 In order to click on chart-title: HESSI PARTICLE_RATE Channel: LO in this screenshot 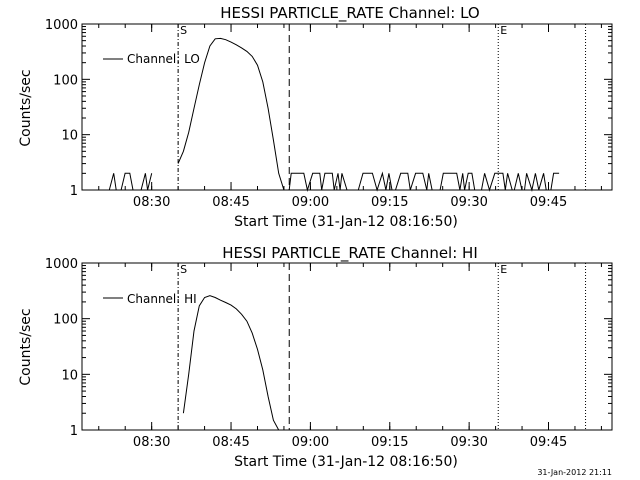, I will do `click(349, 13)`.